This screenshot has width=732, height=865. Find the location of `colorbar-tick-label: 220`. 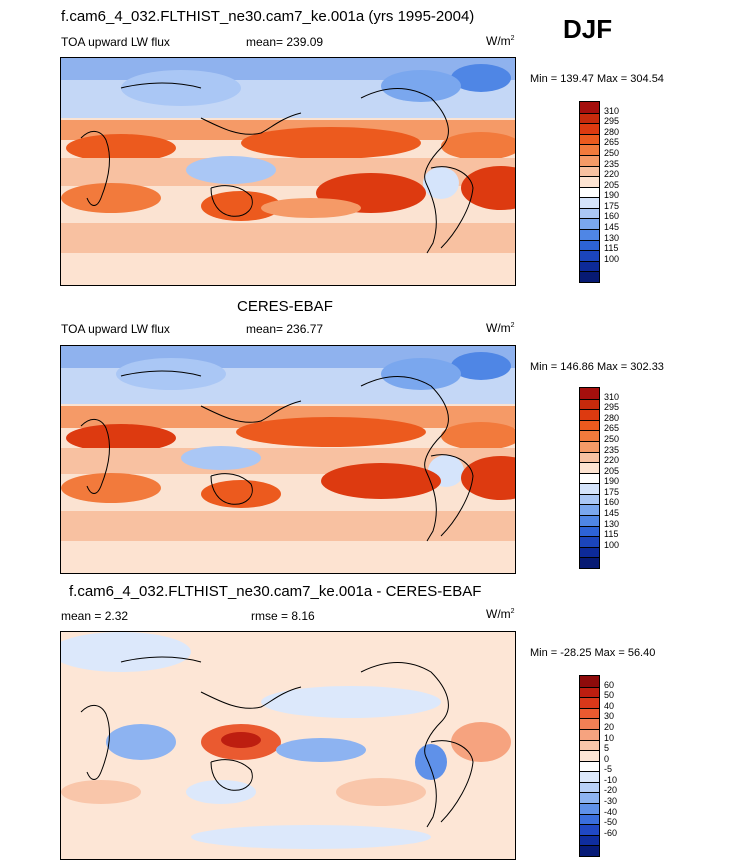

colorbar-tick-label: 220 is located at coordinates (612, 460).